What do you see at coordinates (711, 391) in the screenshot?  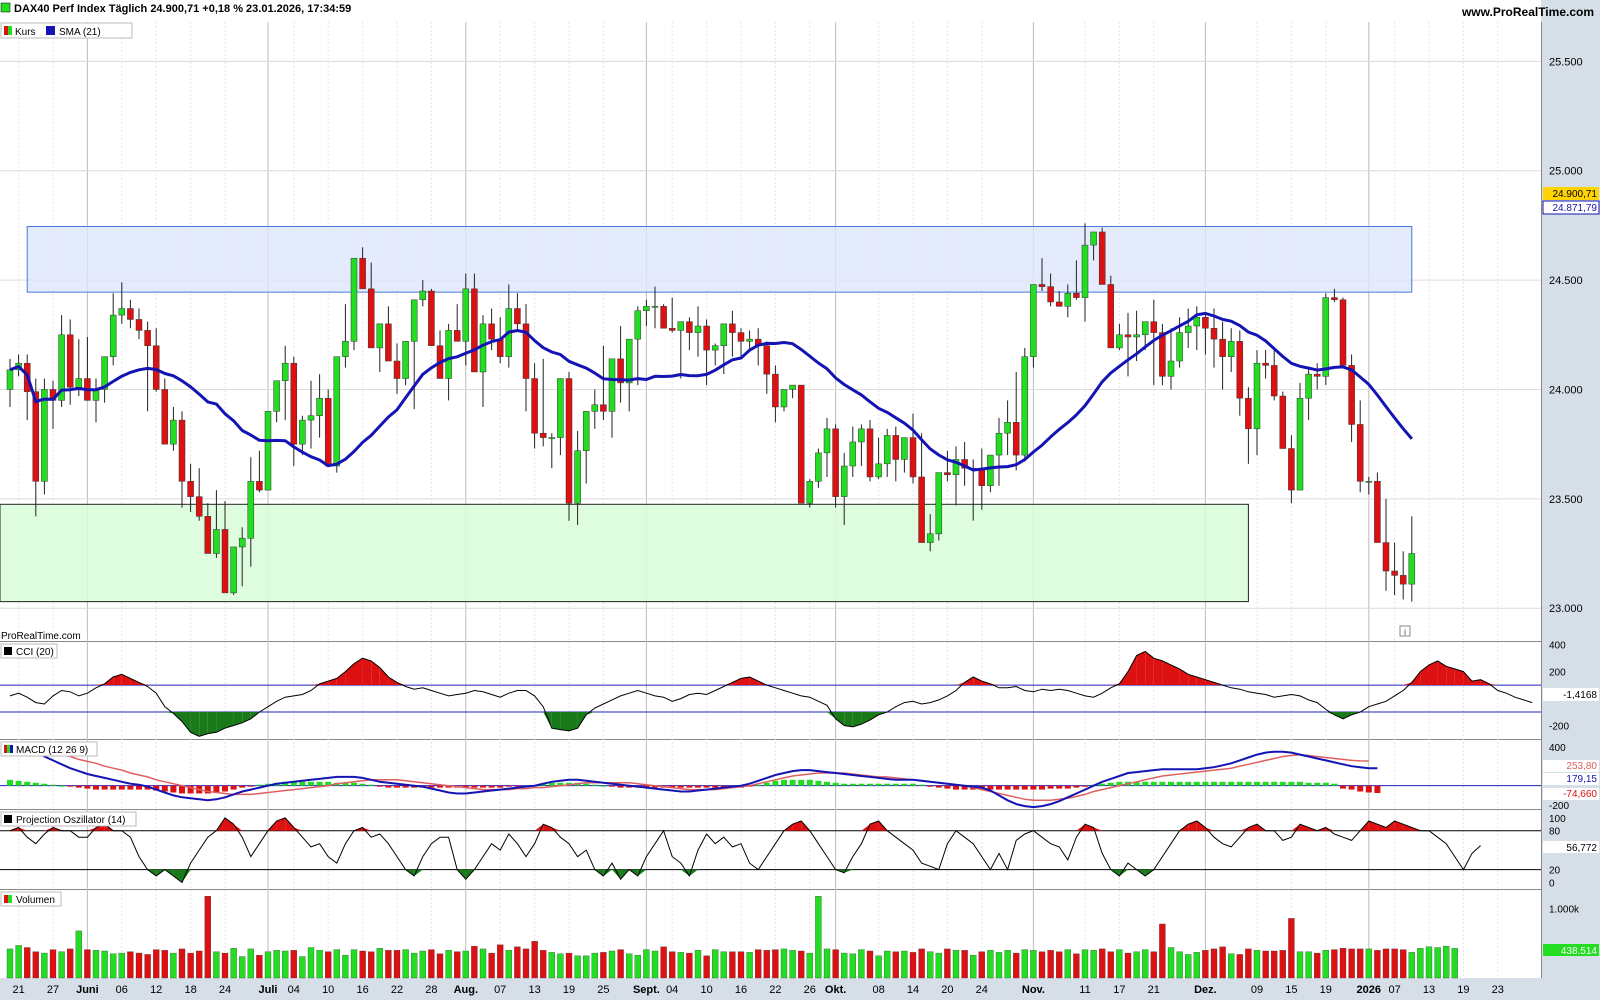 I see `sma-line` at bounding box center [711, 391].